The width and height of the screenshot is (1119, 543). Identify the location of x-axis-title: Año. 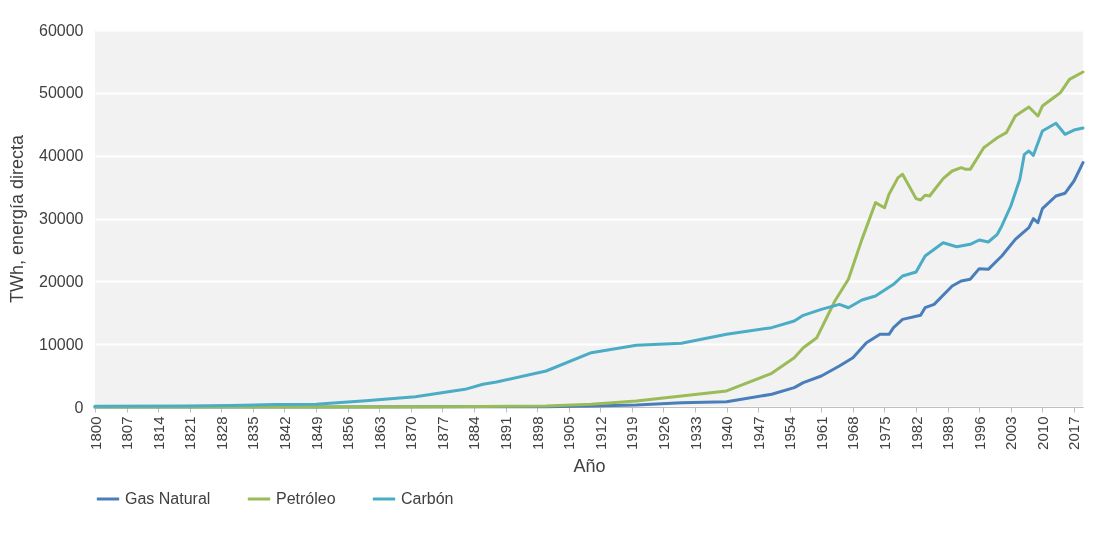
(589, 465).